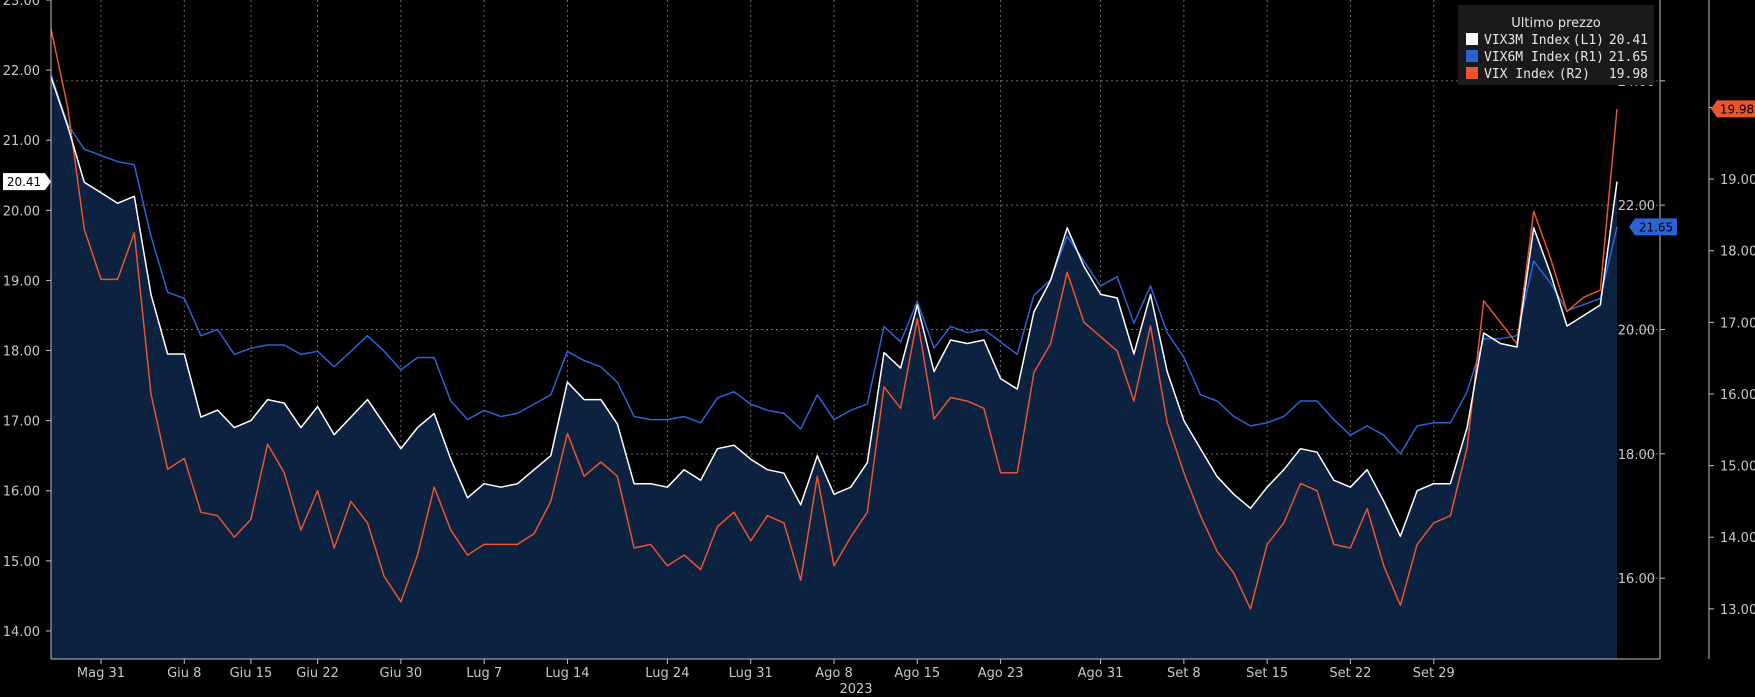 The width and height of the screenshot is (1755, 697). What do you see at coordinates (1434, 673) in the screenshot?
I see `x-tick-label: Set 29` at bounding box center [1434, 673].